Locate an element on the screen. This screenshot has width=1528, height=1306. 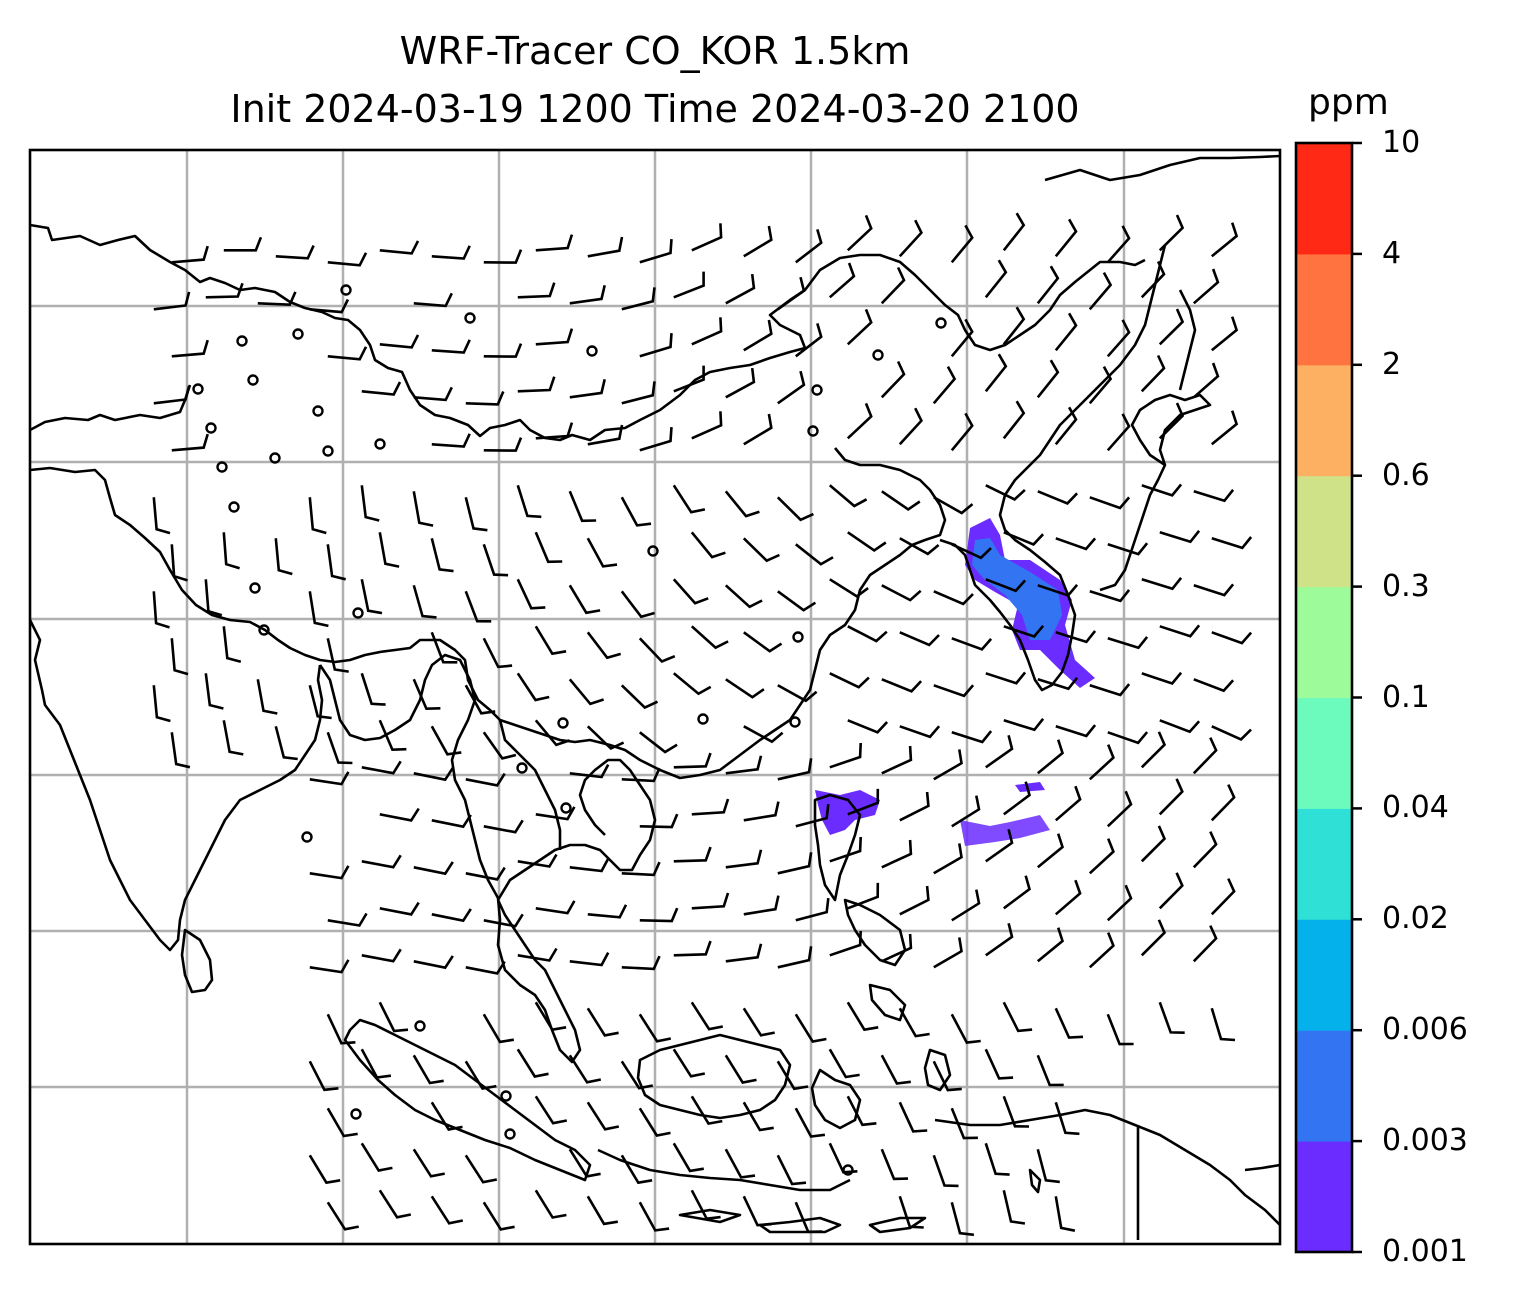
colorbar-tick-label: 4 is located at coordinates (1392, 253).